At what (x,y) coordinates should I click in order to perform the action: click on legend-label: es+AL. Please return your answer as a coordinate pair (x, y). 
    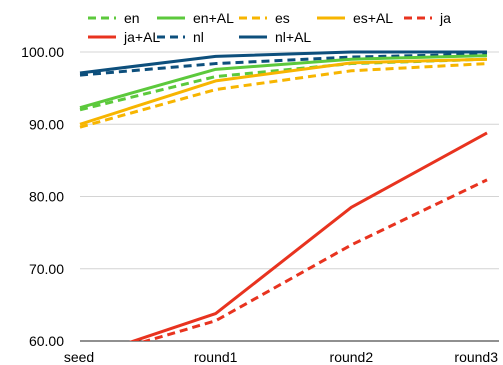
    Looking at the image, I should click on (373, 18).